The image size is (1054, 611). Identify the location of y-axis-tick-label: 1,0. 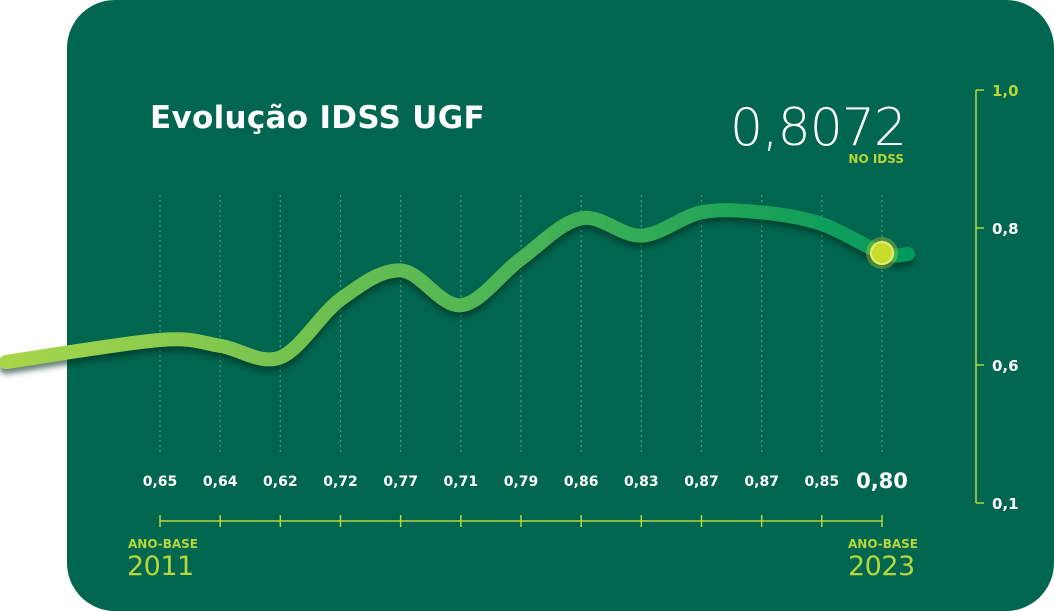
(1005, 91).